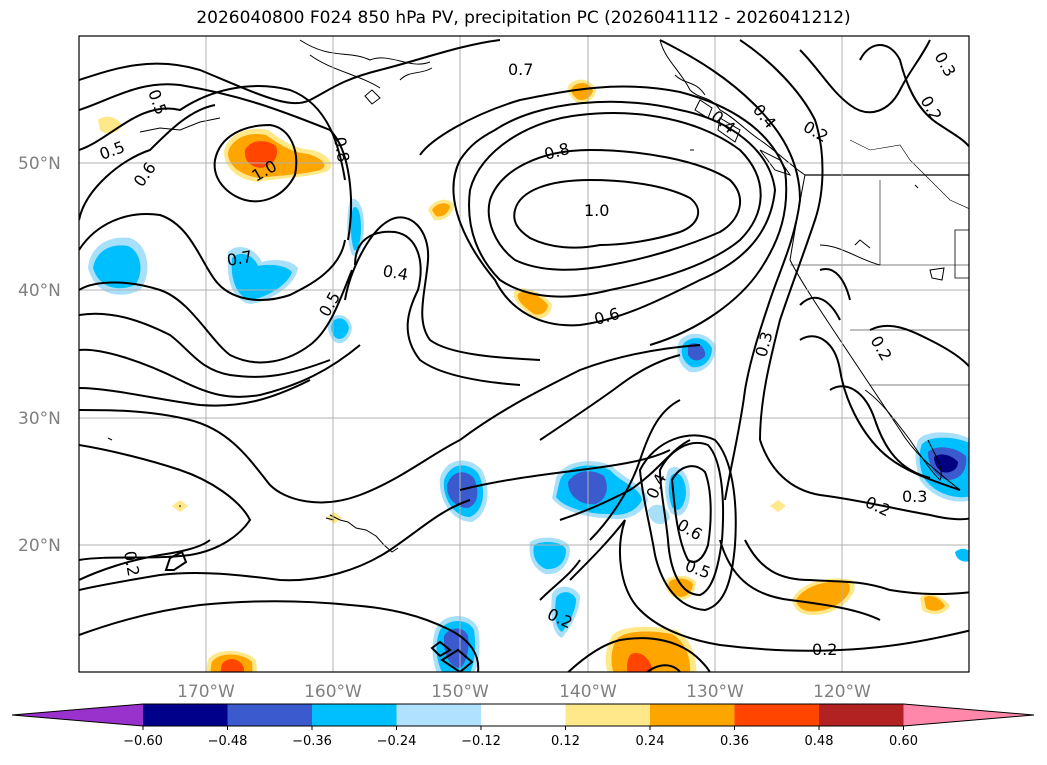 This screenshot has height=765, width=1047. What do you see at coordinates (481, 741) in the screenshot?
I see `colorbar-tick-label: −0.12` at bounding box center [481, 741].